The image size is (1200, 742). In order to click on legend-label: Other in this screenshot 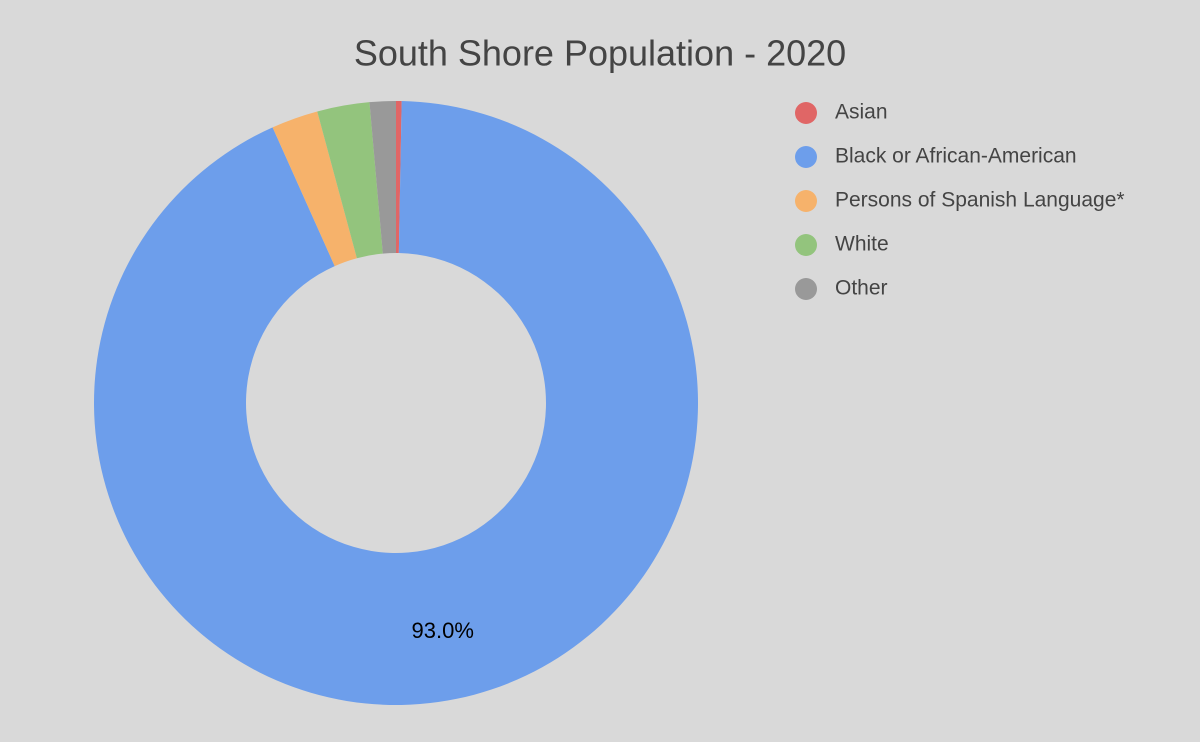, I will do `click(861, 288)`.